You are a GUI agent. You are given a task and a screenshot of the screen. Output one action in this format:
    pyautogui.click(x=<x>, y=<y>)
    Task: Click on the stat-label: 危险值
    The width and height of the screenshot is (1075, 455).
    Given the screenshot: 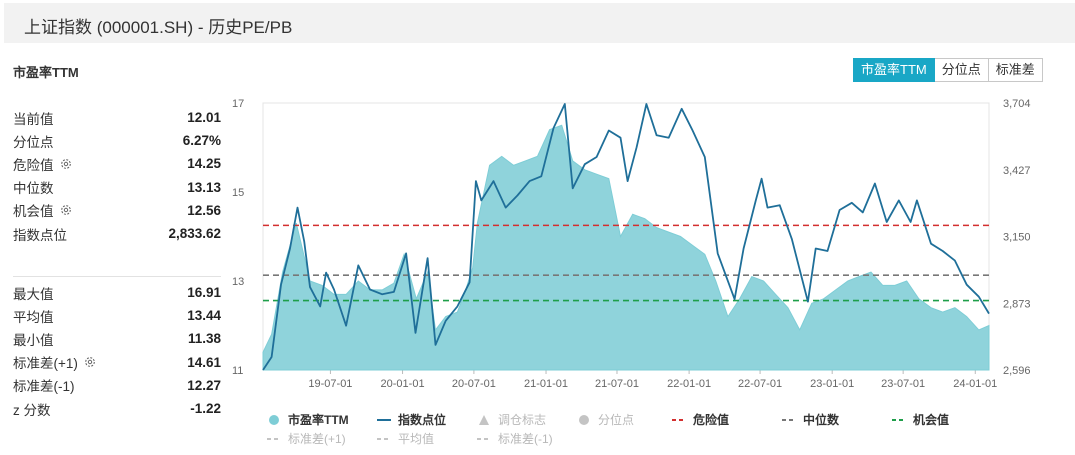 What is the action you would take?
    pyautogui.click(x=33, y=165)
    